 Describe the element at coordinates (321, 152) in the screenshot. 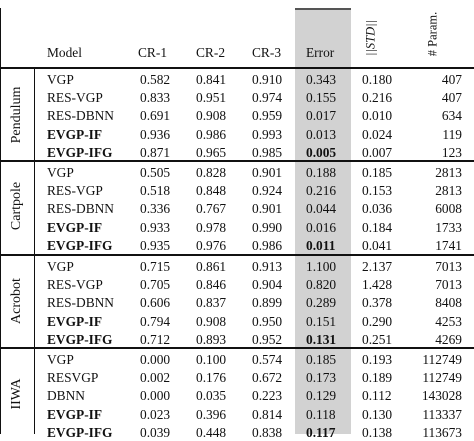

I see `row-error: 0.005` at that location.